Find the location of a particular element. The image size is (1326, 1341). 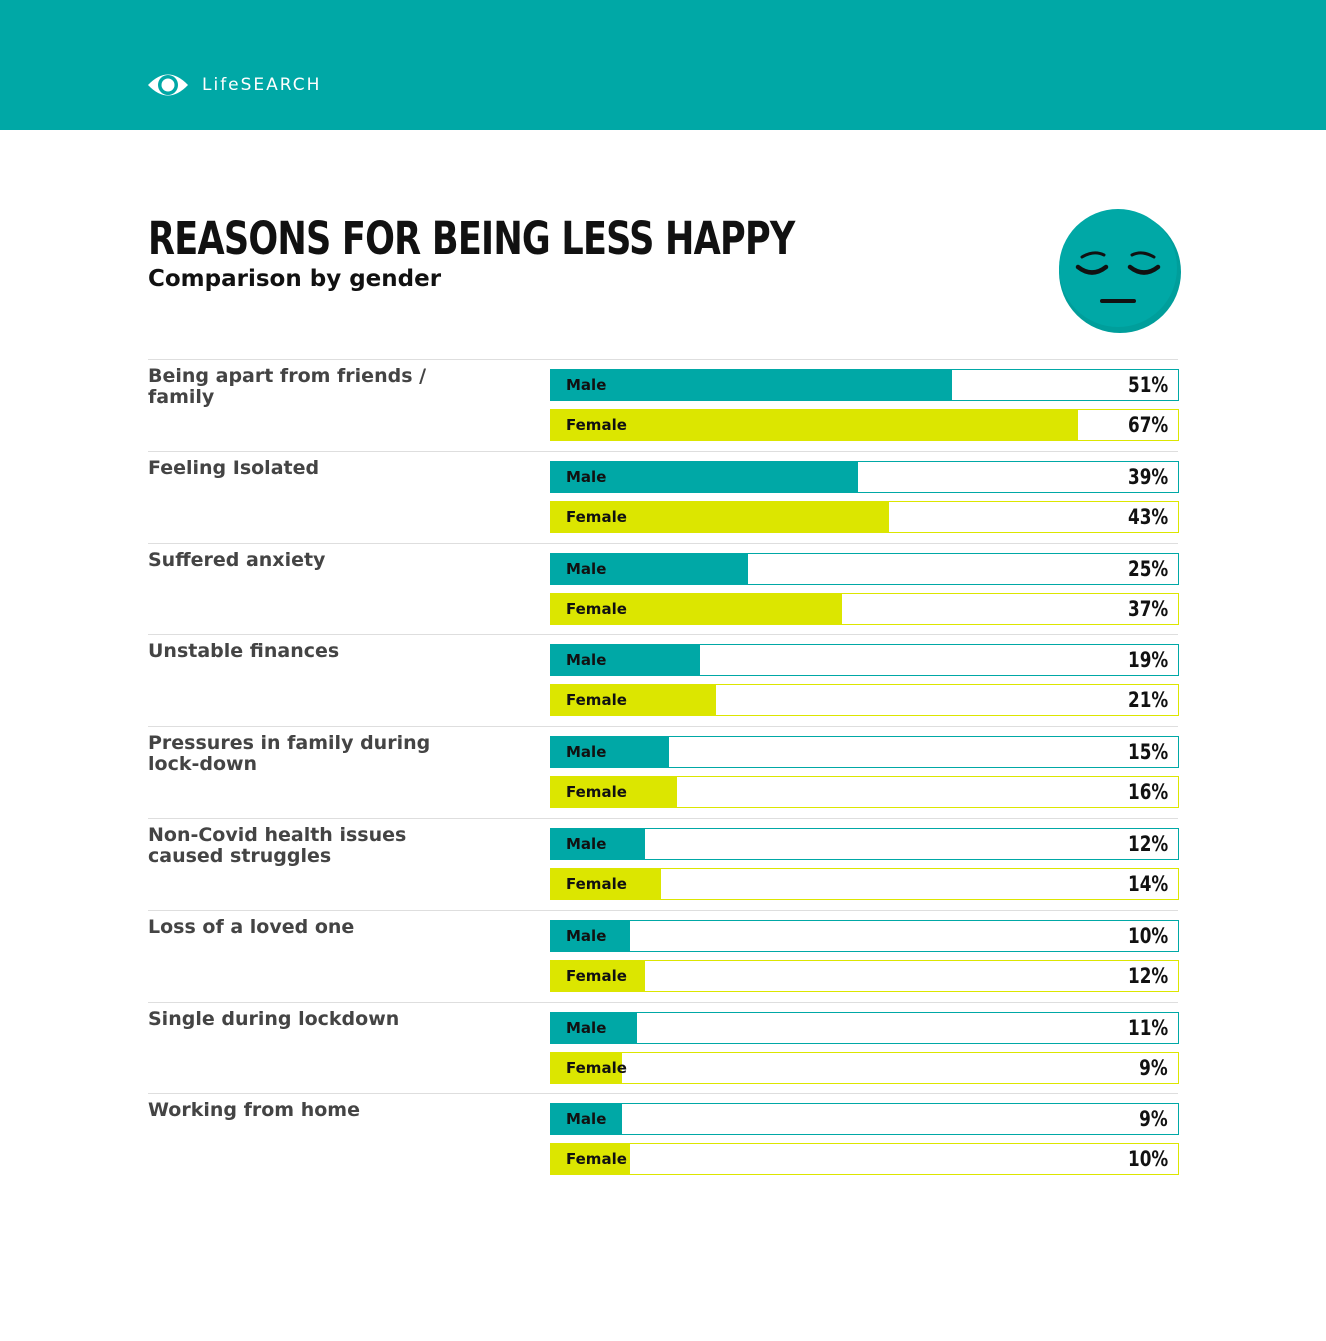

female-bar: Female 37% is located at coordinates (864, 609).